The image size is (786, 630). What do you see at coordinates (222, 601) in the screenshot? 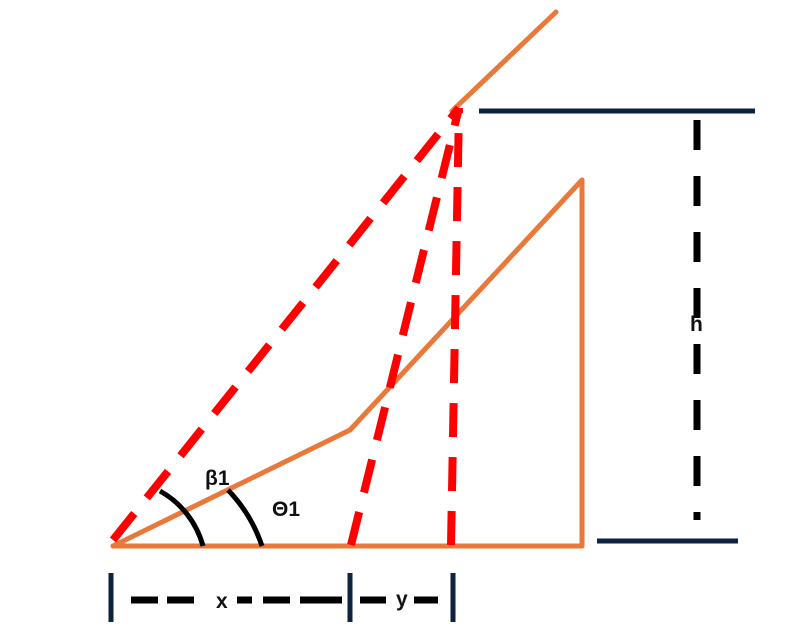
I see `x-label: x` at bounding box center [222, 601].